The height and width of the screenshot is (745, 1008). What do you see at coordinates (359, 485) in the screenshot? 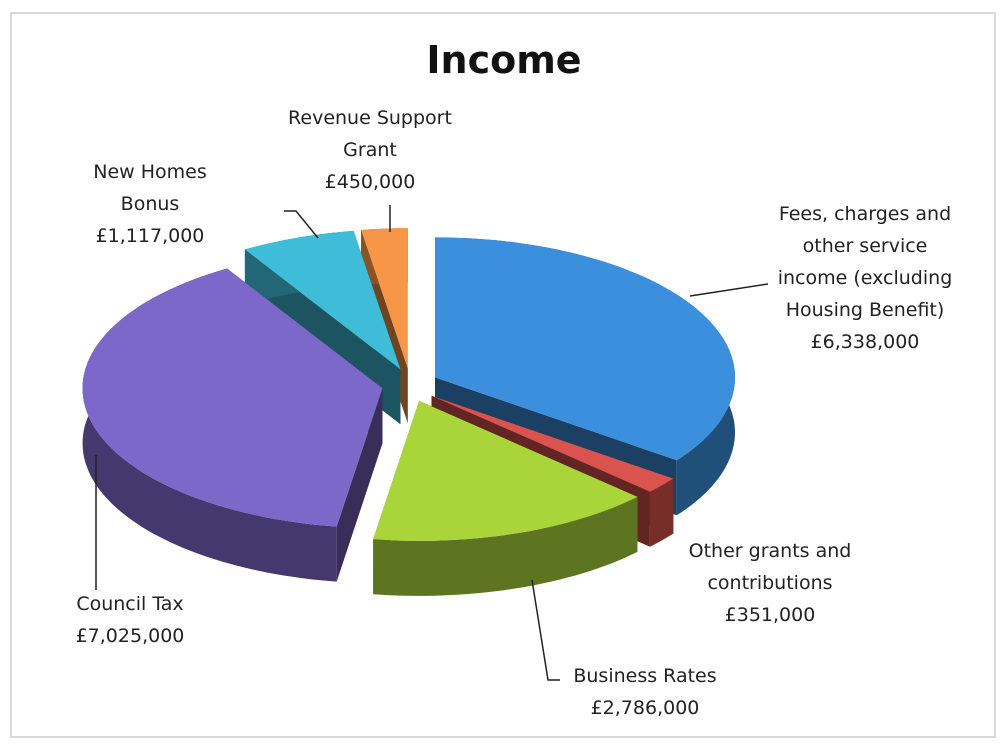
I see `slice-wall` at bounding box center [359, 485].